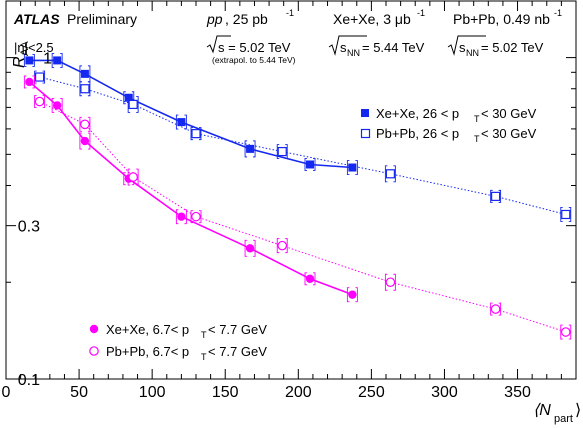 The width and height of the screenshot is (583, 428). What do you see at coordinates (34, 47) in the screenshot?
I see `eta-cut: |η|<2.5` at bounding box center [34, 47].